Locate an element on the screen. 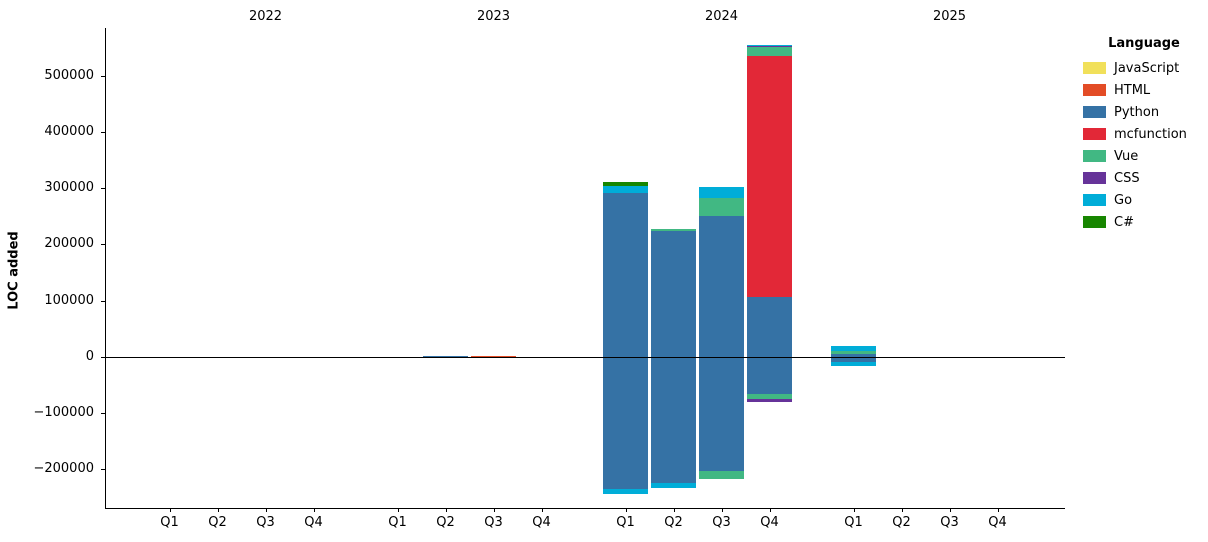 This screenshot has height=542, width=1208. y-axis-spine is located at coordinates (105, 268).